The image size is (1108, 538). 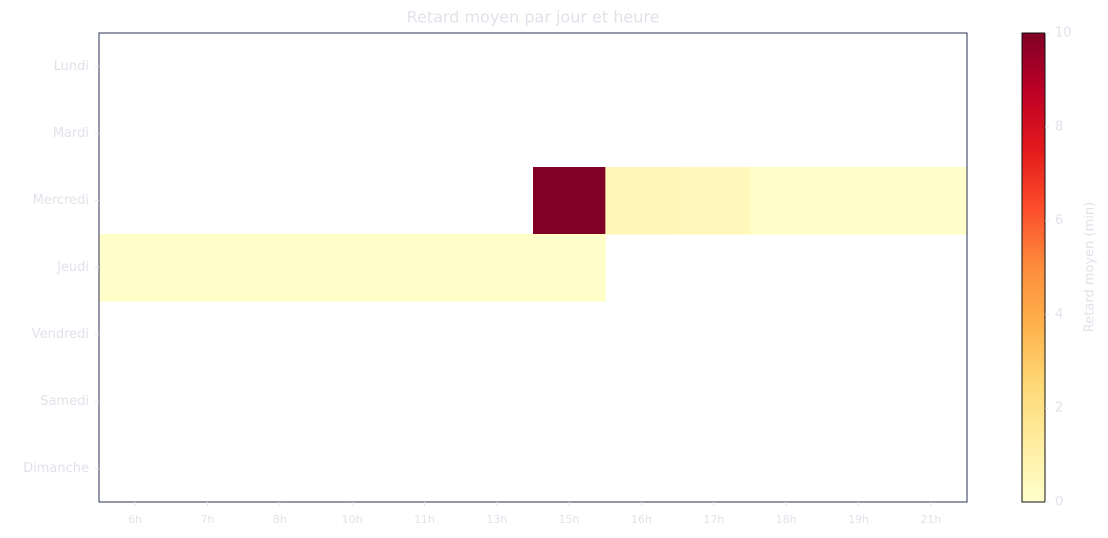 I want to click on x-tick-label: 21h, so click(x=930, y=519).